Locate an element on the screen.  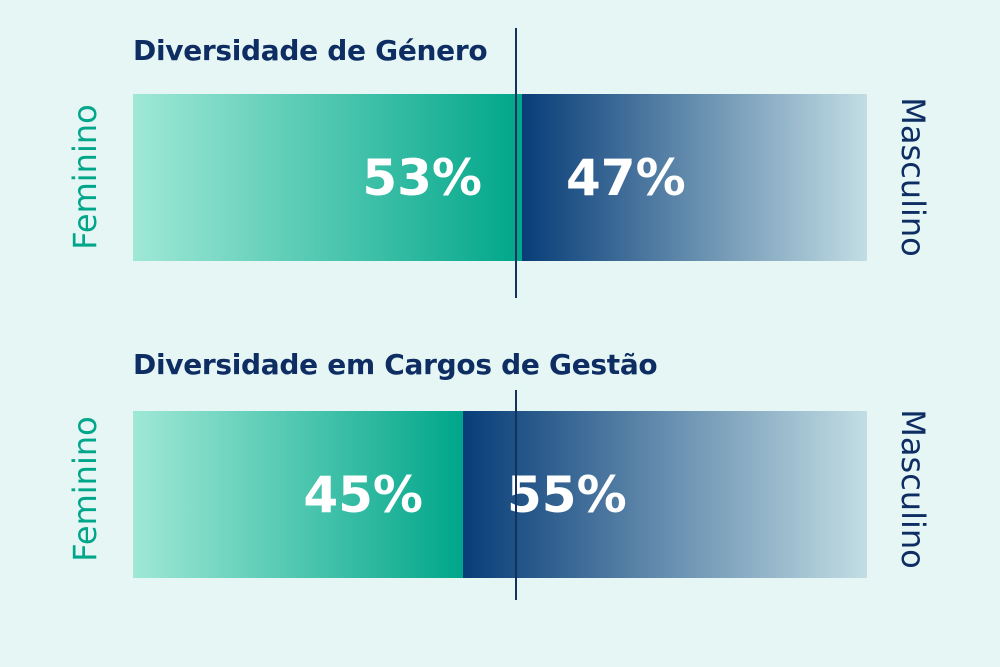
data-label-masculino: 47% is located at coordinates (626, 177).